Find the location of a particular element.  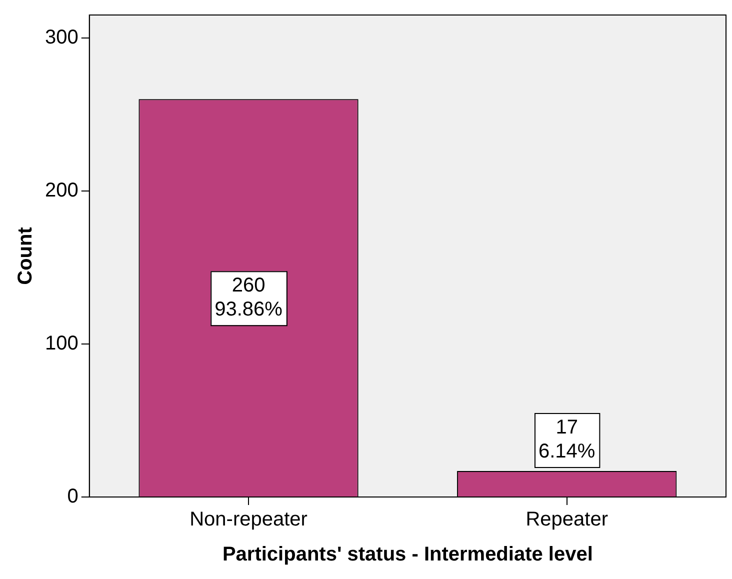

y-axis-title: Count is located at coordinates (25, 255).